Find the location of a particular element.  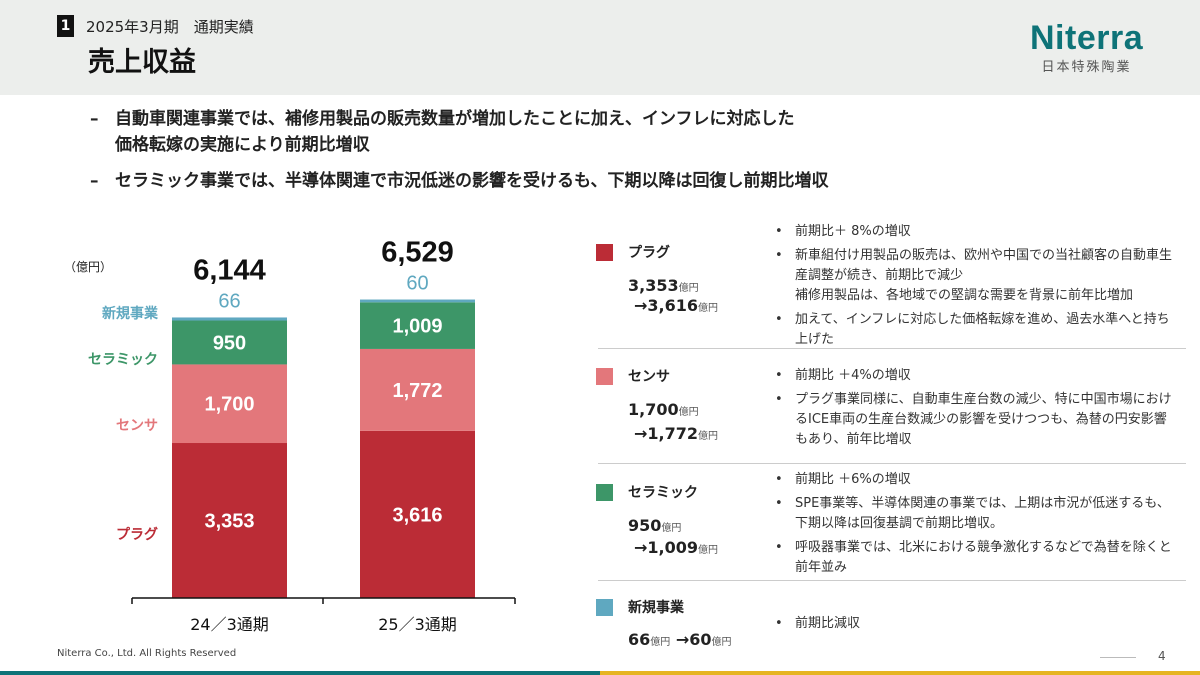

bar-value-label: 3,616 is located at coordinates (417, 515).